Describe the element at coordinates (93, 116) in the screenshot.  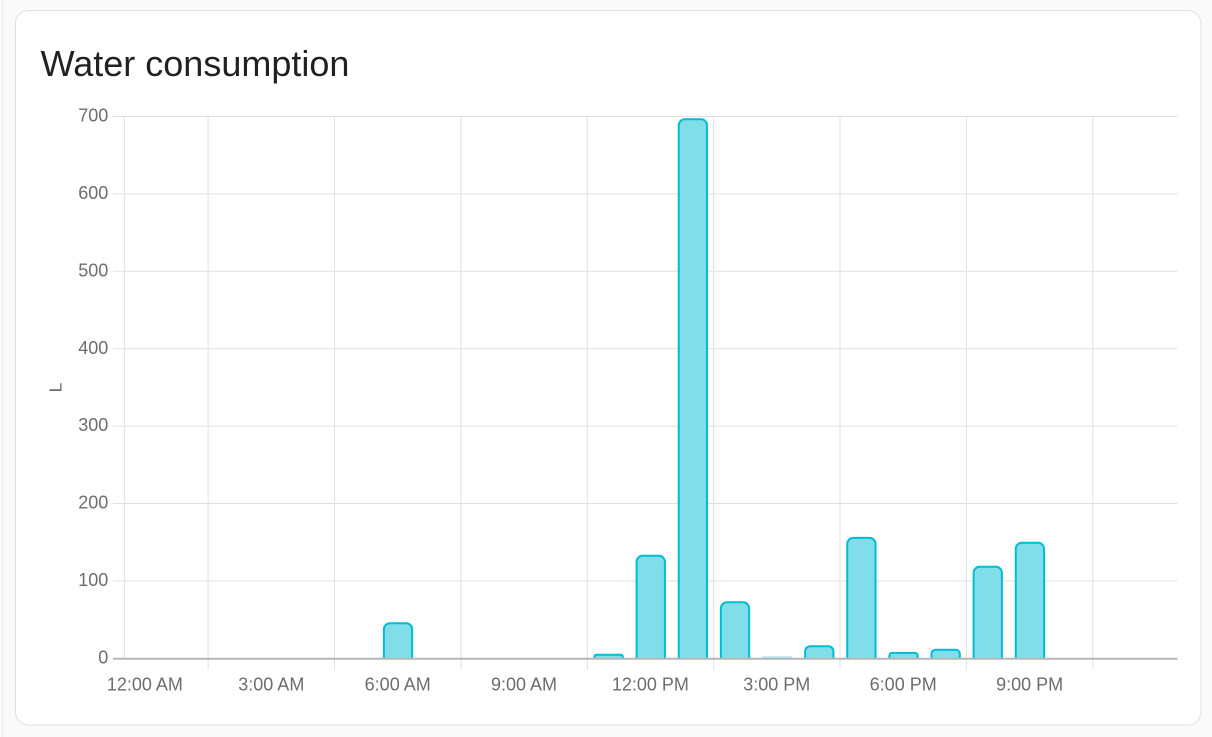
I see `svg-text: 700` at that location.